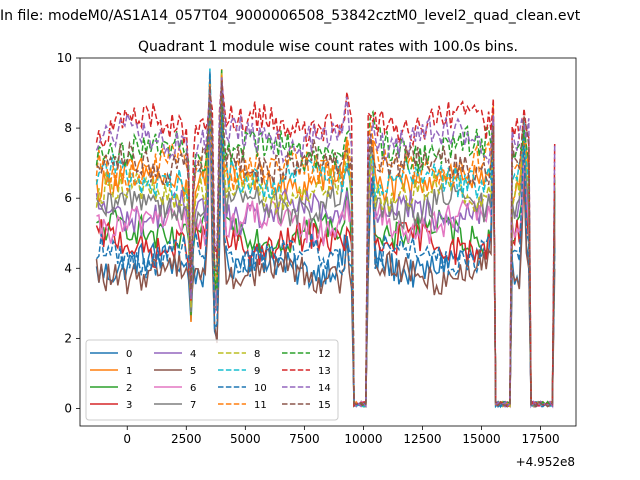 This screenshot has height=480, width=640. Describe the element at coordinates (129, 405) in the screenshot. I see `legend-label-3: 3` at that location.